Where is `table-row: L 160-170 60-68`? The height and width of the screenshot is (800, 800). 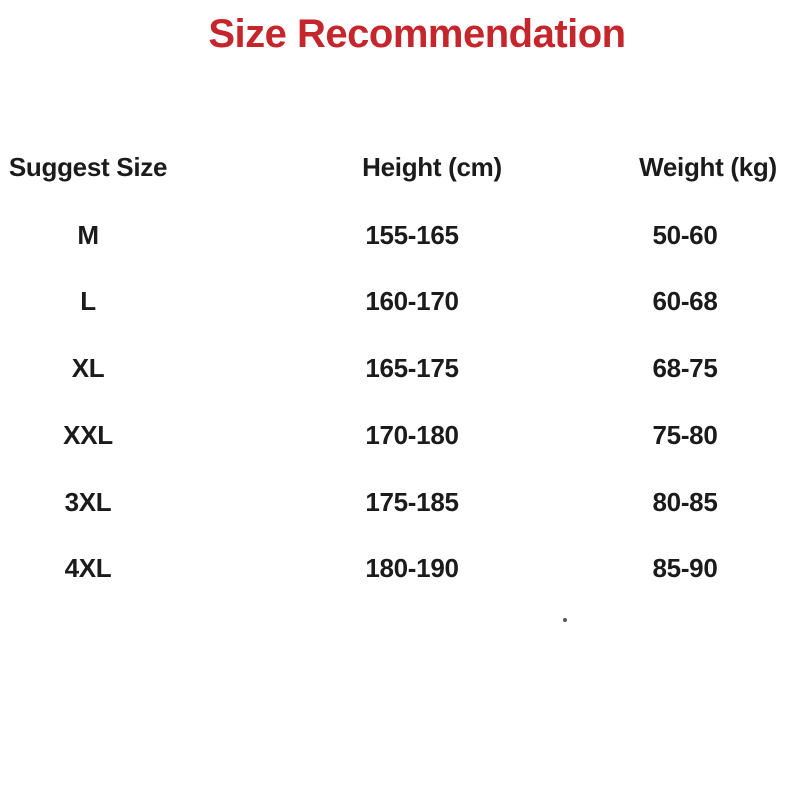
table-row: L 160-170 60-68 is located at coordinates (400, 306).